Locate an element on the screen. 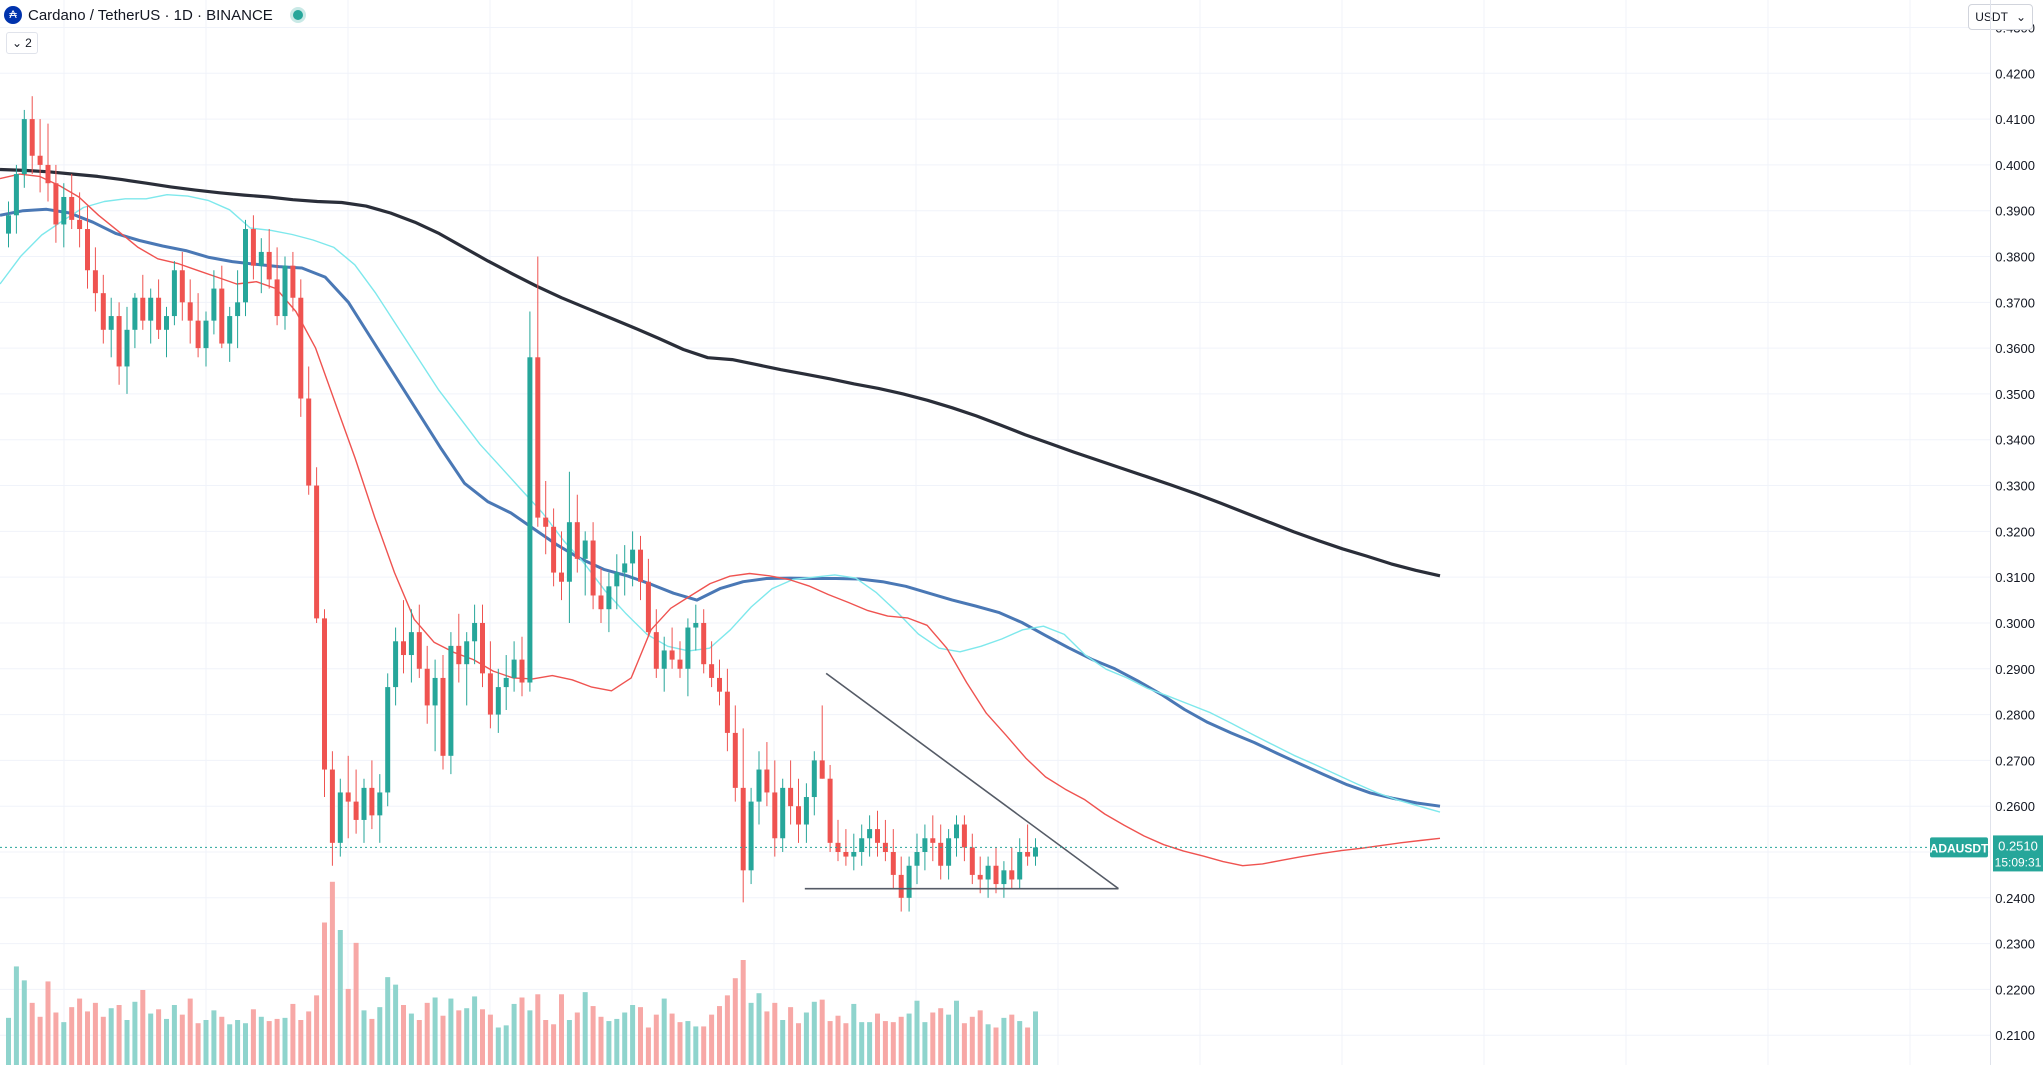  y-tick-label: 0.2400 is located at coordinates (2015, 898).